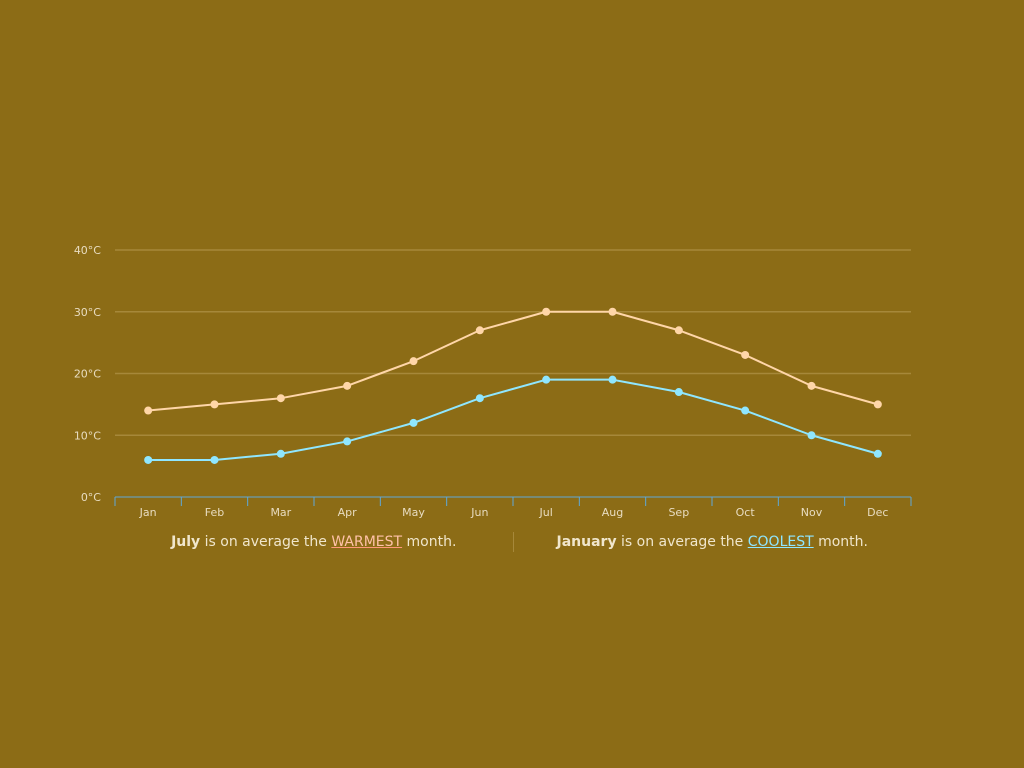 This screenshot has height=768, width=1024. Describe the element at coordinates (87, 250) in the screenshot. I see `y-tick-label: 40°C` at that location.